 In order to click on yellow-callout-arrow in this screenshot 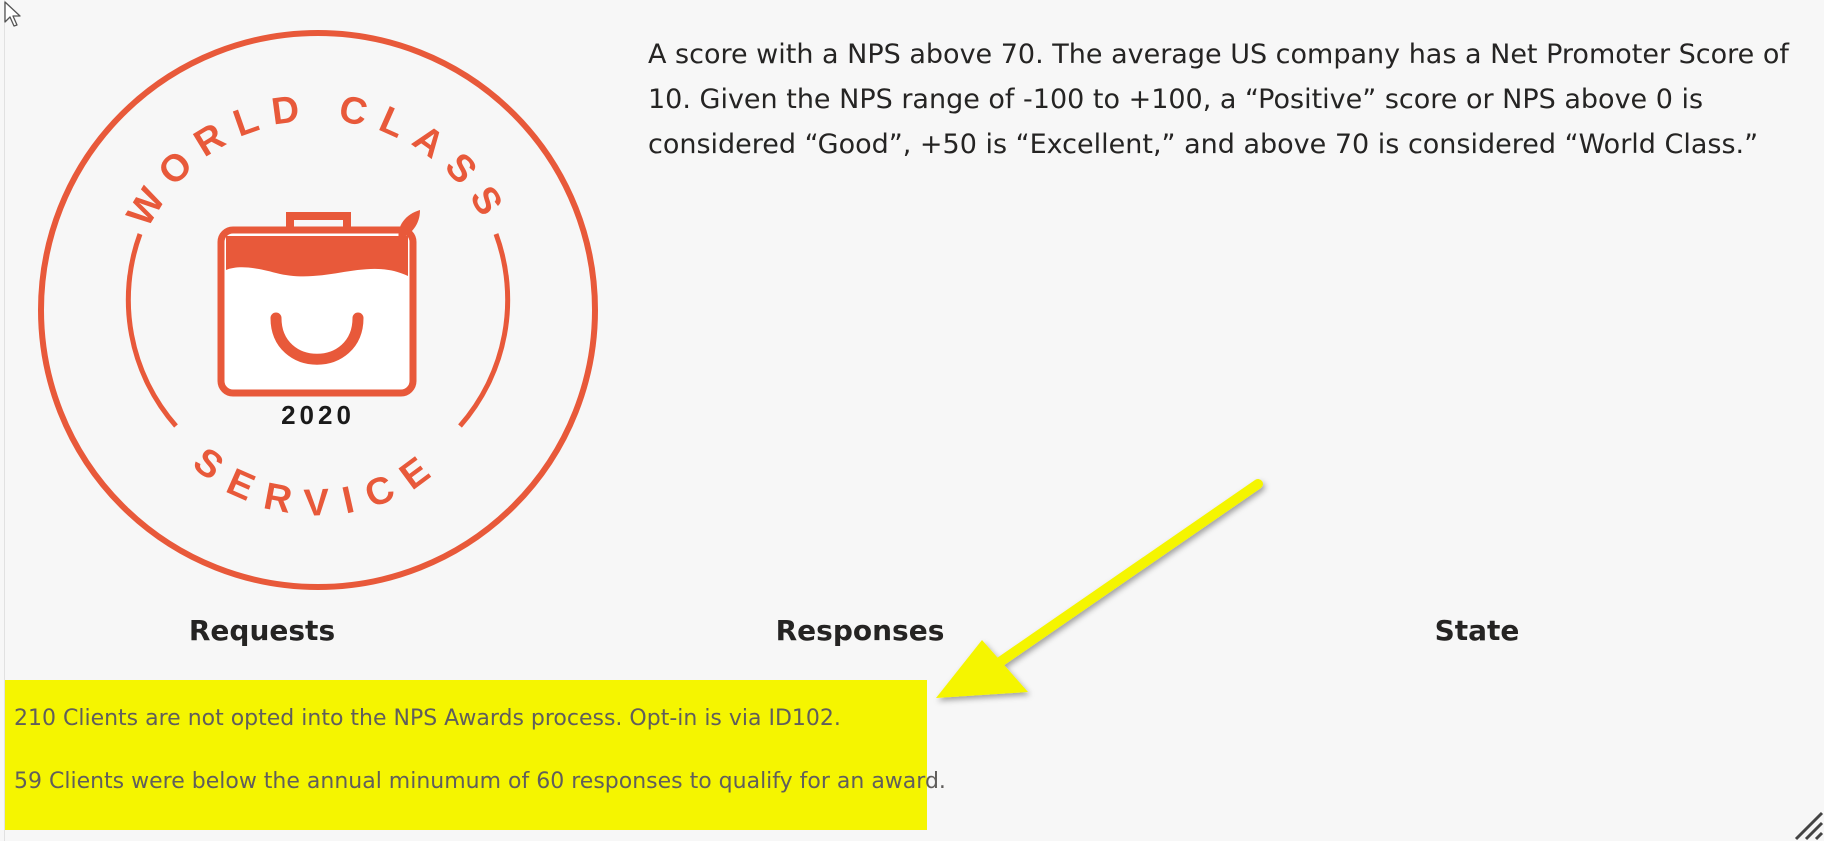, I will do `click(1099, 588)`.